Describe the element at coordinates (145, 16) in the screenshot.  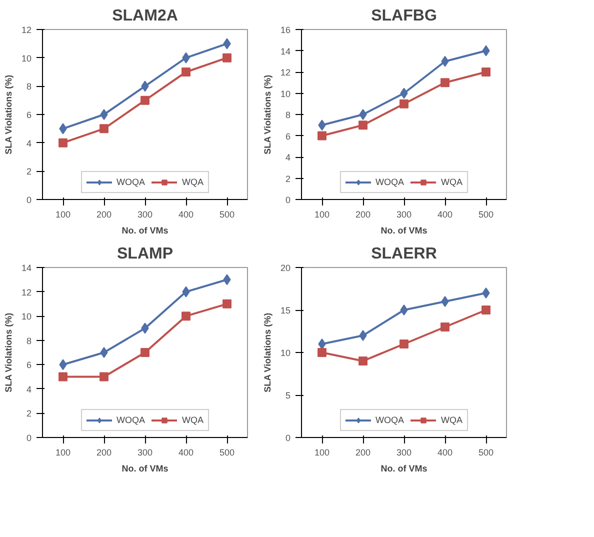
I see `chart-title: SLAM2A` at that location.